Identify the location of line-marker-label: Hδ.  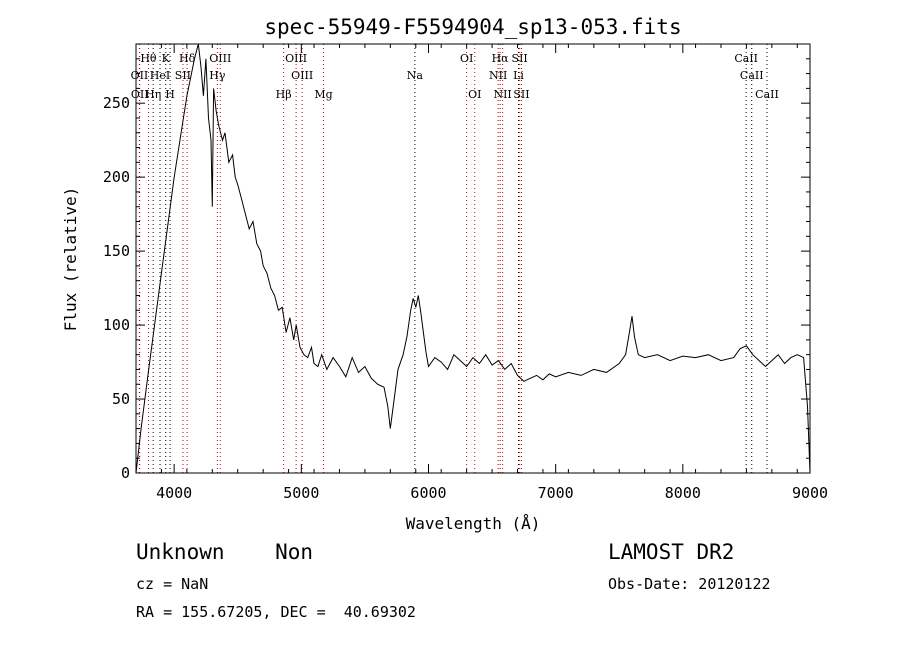
(187, 58).